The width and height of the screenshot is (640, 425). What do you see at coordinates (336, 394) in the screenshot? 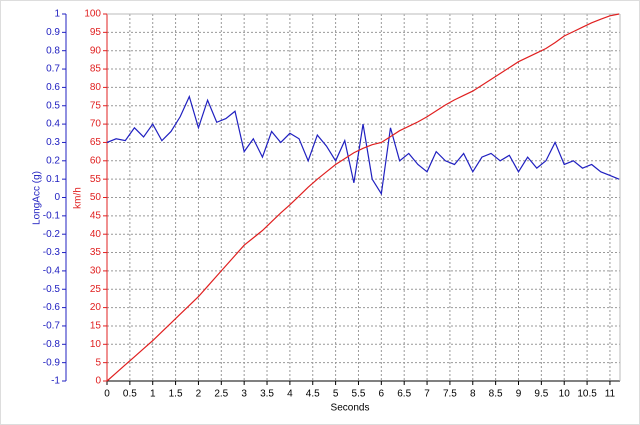
I see `x-tick-label: 5` at bounding box center [336, 394].